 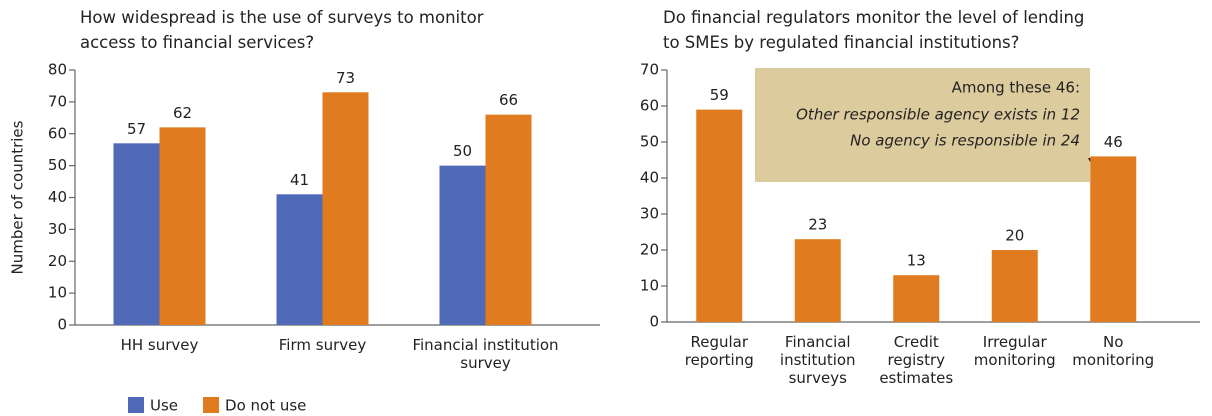 What do you see at coordinates (18, 197) in the screenshot?
I see `y-axis-label: Number of countries` at bounding box center [18, 197].